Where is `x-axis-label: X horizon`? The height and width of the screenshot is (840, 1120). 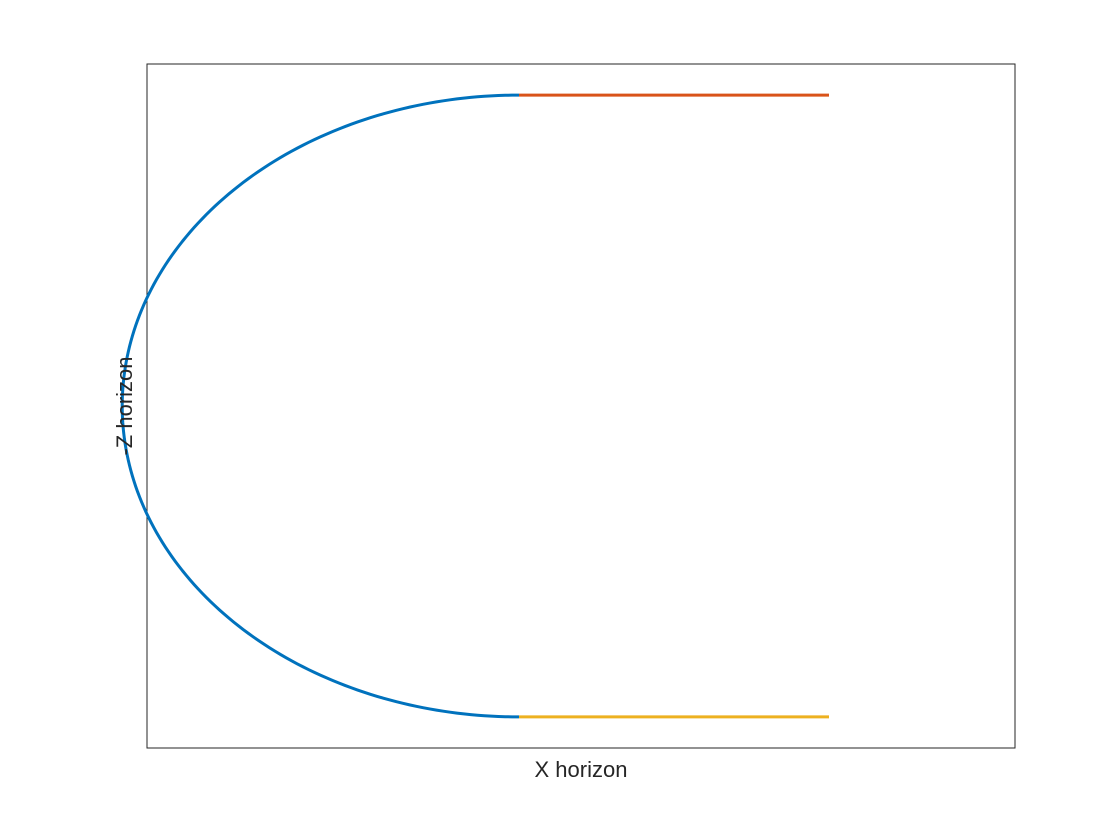 x-axis-label: X horizon is located at coordinates (581, 769).